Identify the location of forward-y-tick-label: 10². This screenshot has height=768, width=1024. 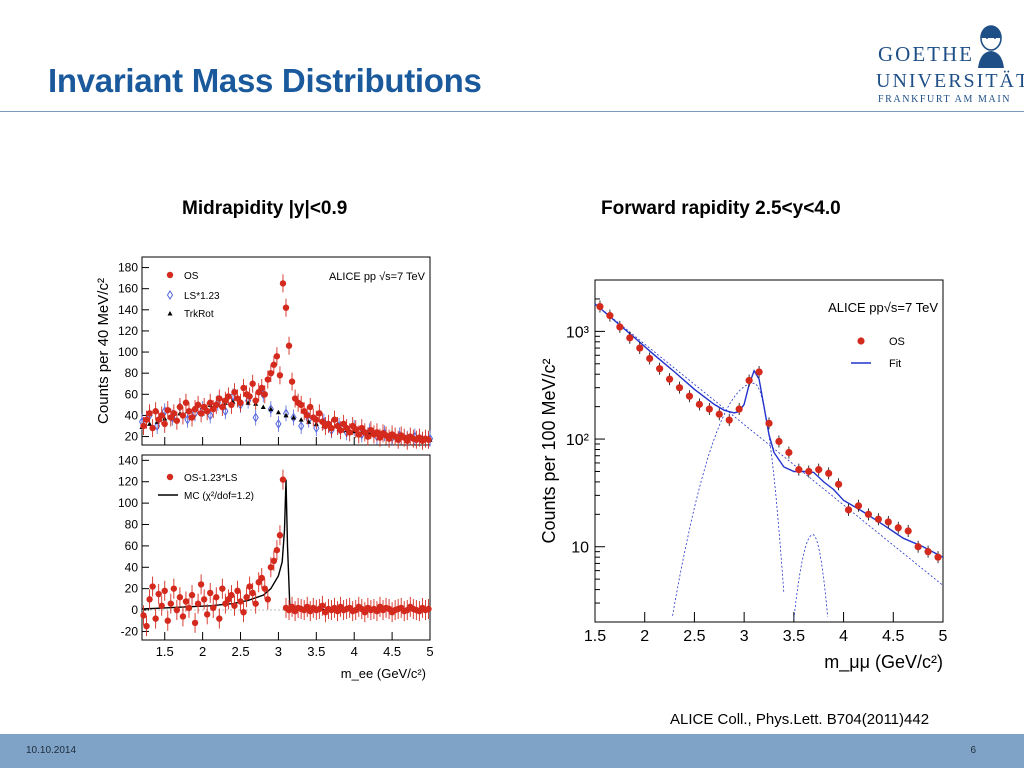
(578, 440).